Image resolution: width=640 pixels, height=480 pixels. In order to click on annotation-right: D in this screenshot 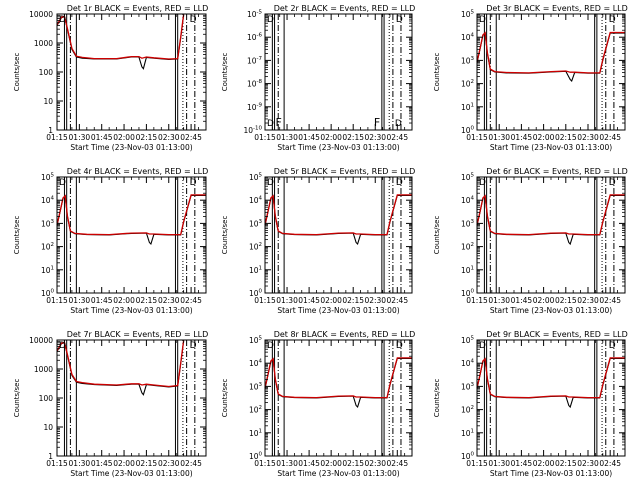, I will do `click(612, 346)`.